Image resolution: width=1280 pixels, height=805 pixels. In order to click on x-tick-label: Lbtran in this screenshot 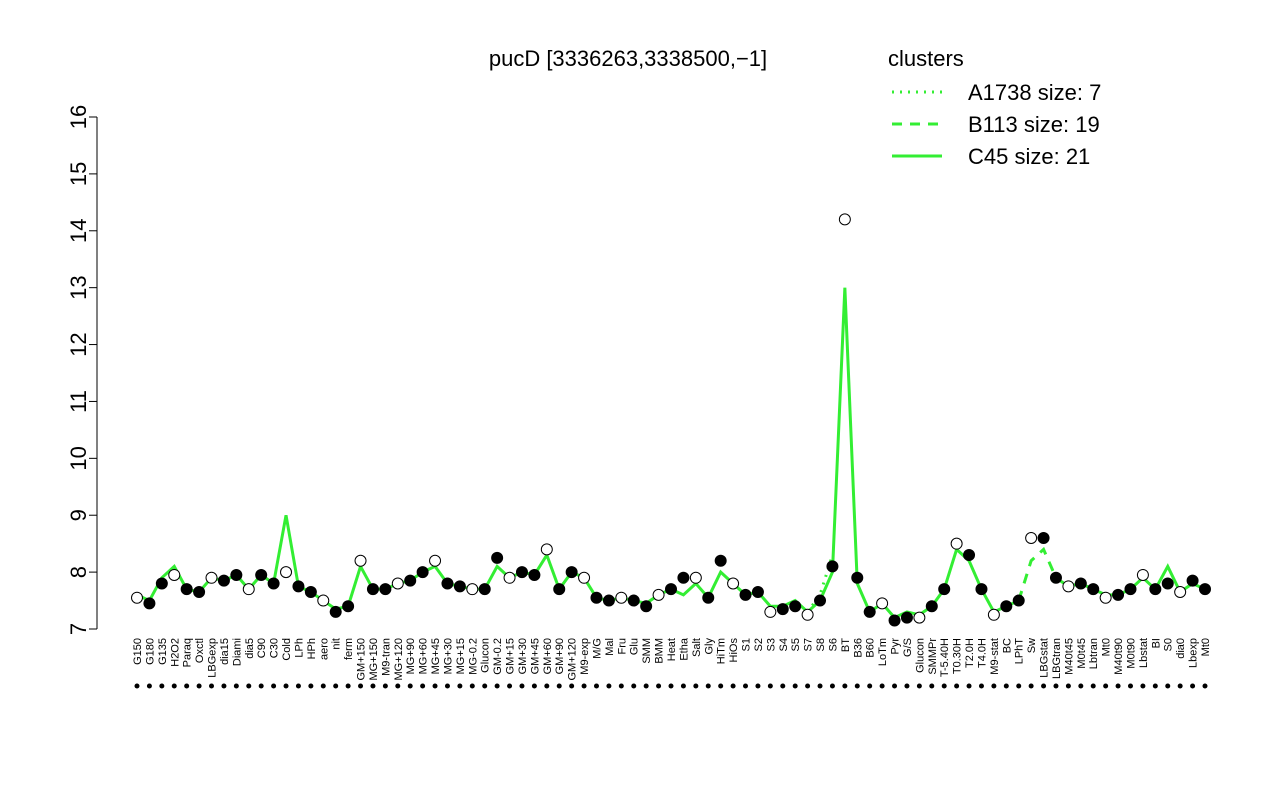, I will do `click(1094, 653)`.